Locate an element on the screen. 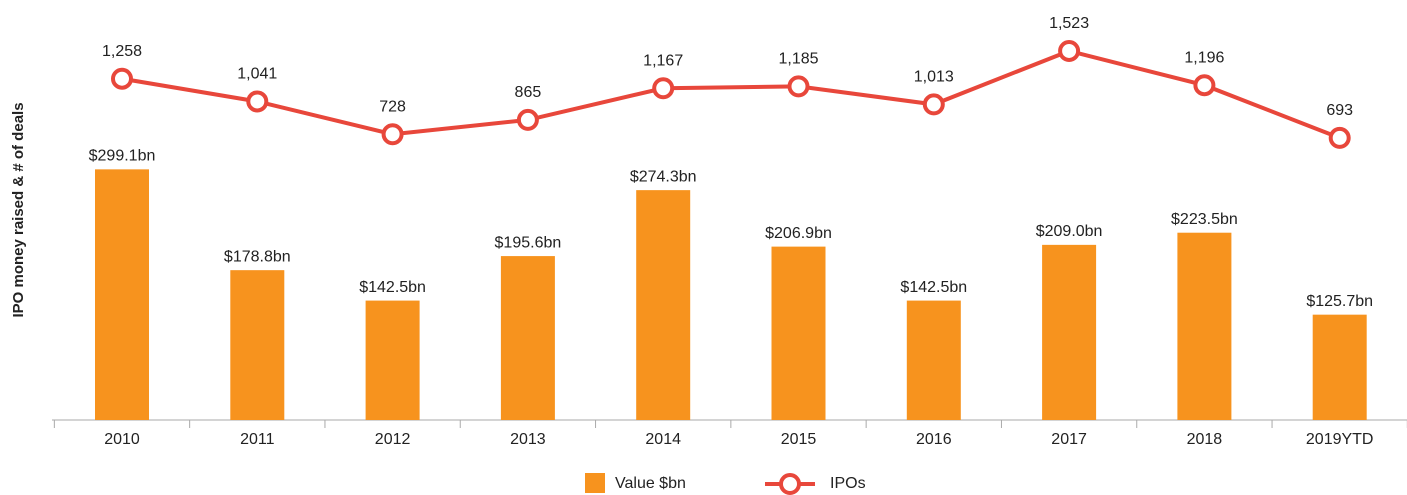  x-tick-label: 2012 is located at coordinates (393, 439).